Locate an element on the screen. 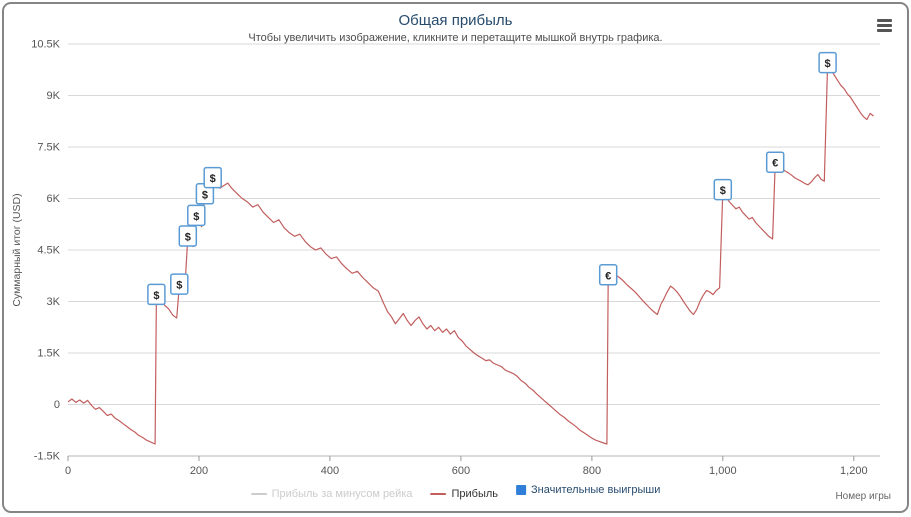 This screenshot has height=517, width=911. legend-item-label: Прибыль is located at coordinates (475, 494).